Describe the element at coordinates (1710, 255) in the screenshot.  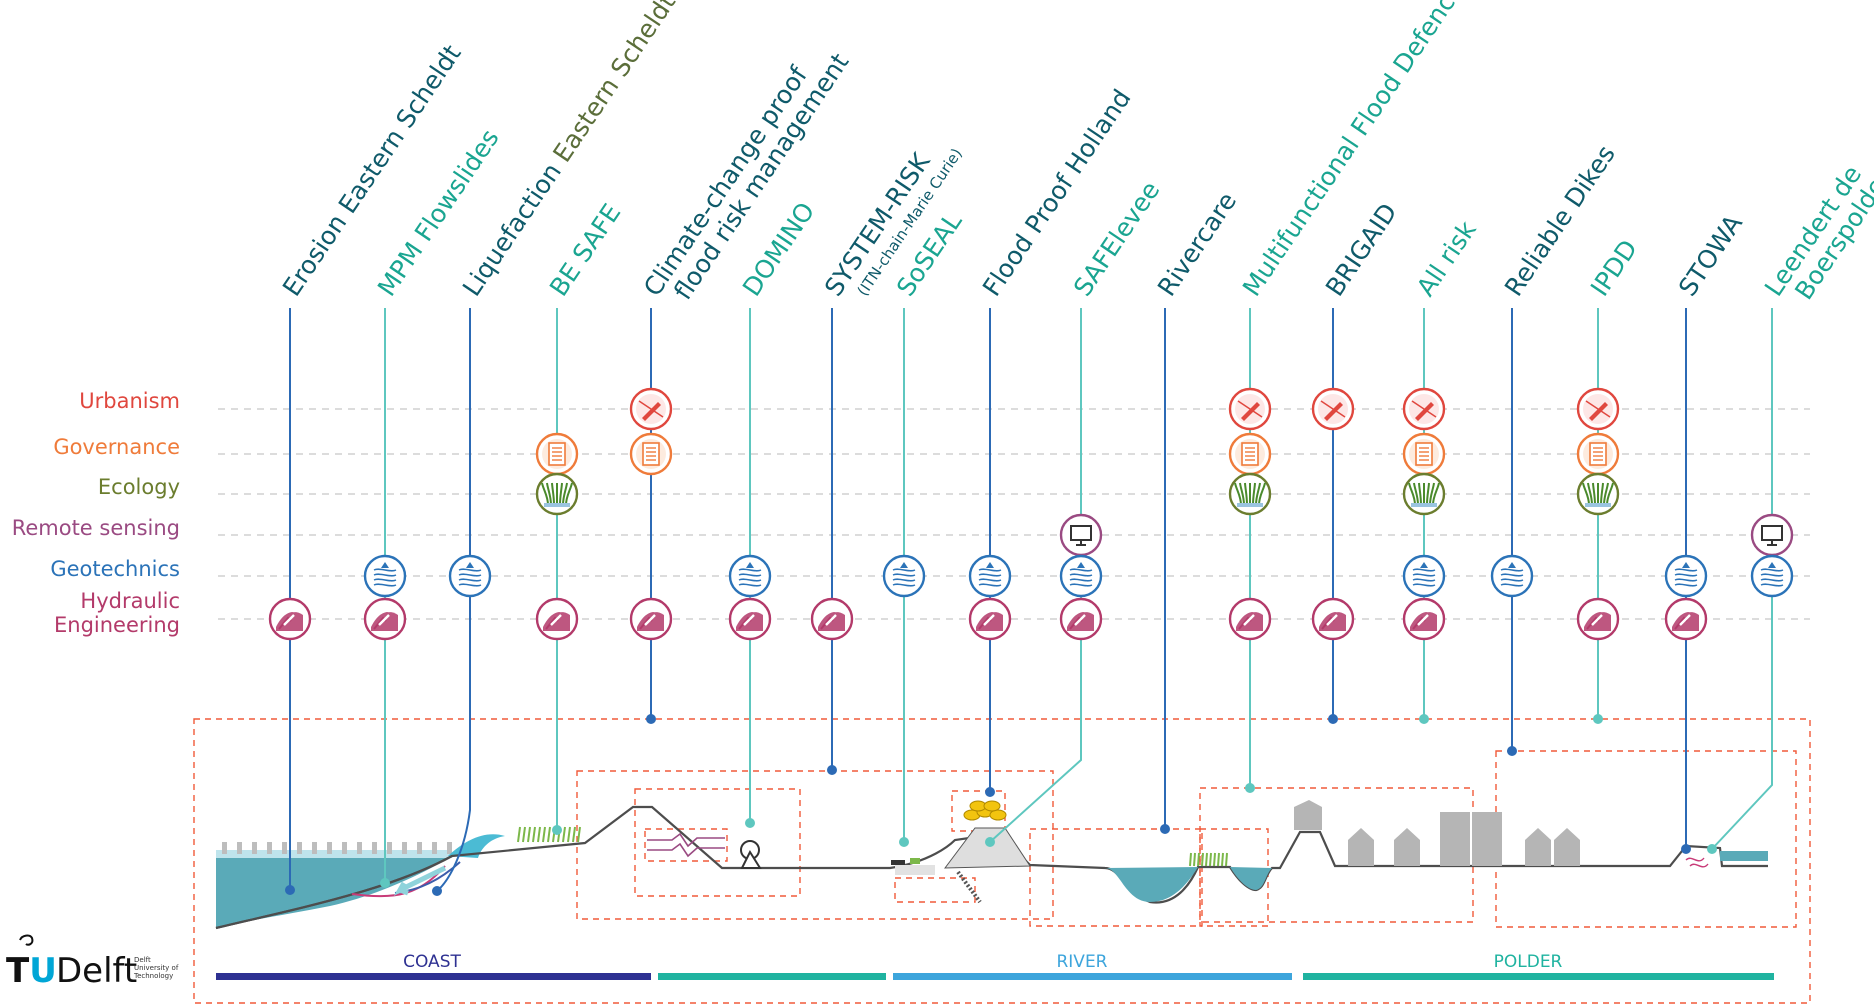
I see `project-label-text: STOWA` at that location.